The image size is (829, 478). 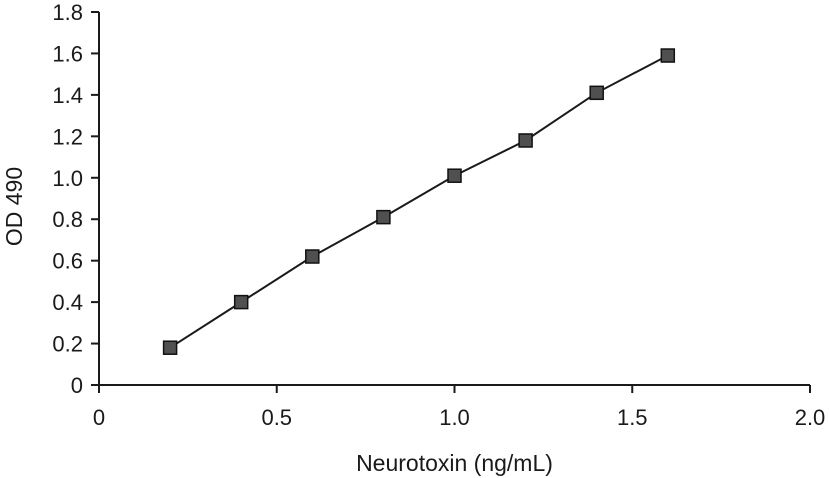 What do you see at coordinates (67, 95) in the screenshot?
I see `y-tick-label: 1.4` at bounding box center [67, 95].